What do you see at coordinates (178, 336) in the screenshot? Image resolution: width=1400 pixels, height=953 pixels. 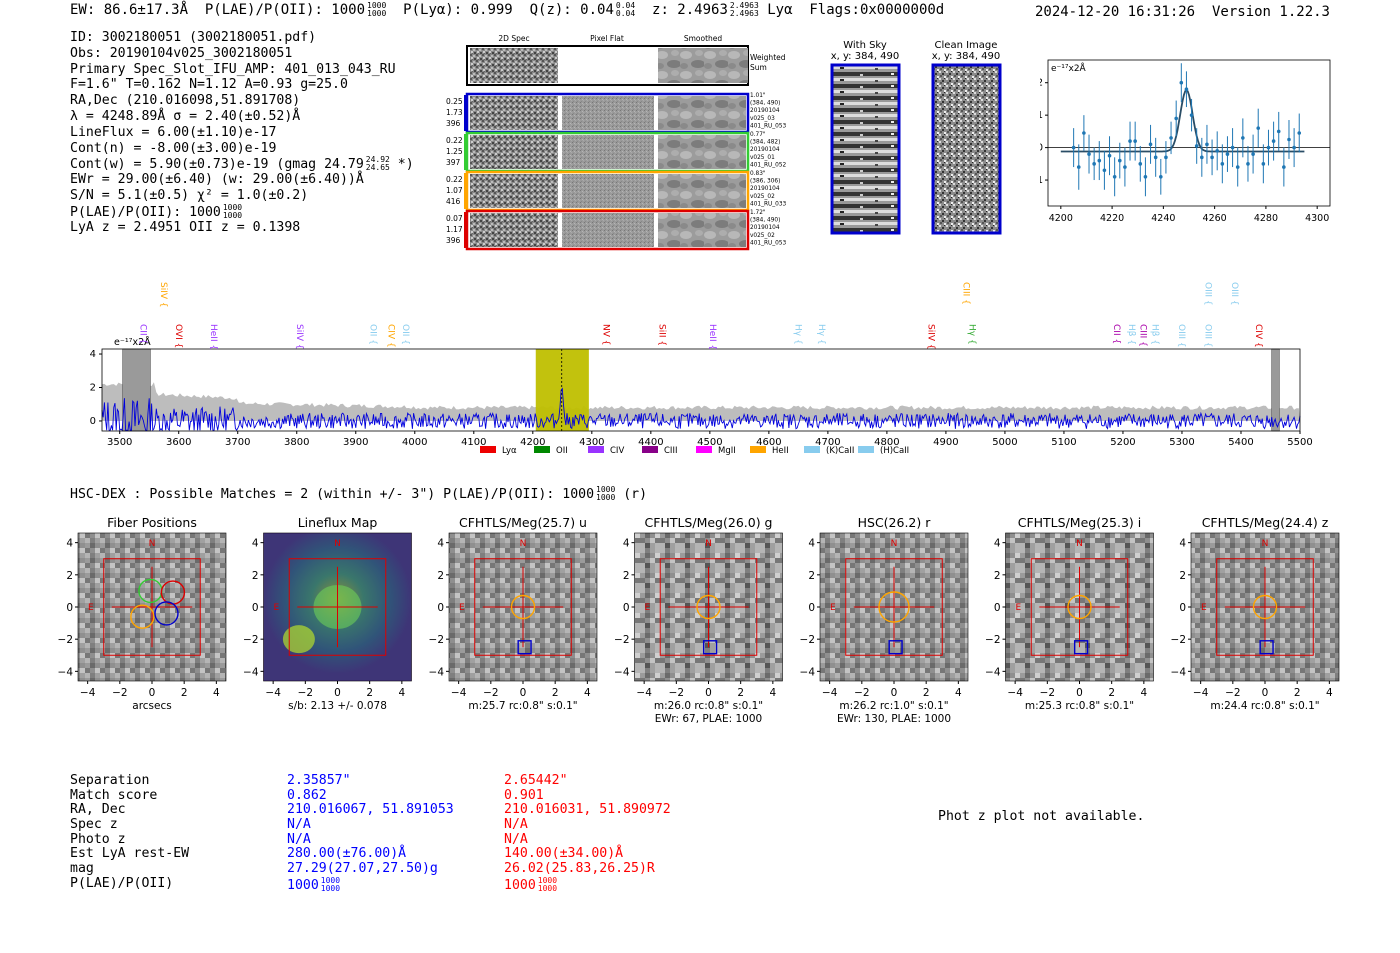 I see `line-marker-label: OVI {` at bounding box center [178, 336].